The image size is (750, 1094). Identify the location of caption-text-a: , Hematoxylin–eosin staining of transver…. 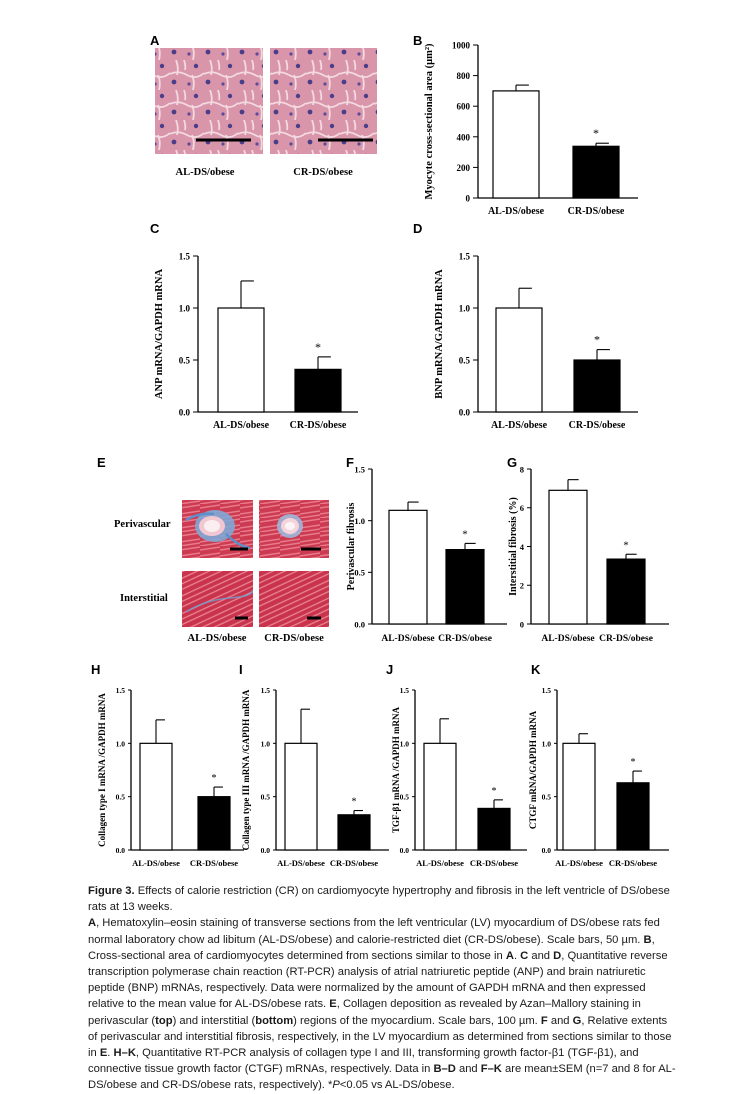
(374, 931).